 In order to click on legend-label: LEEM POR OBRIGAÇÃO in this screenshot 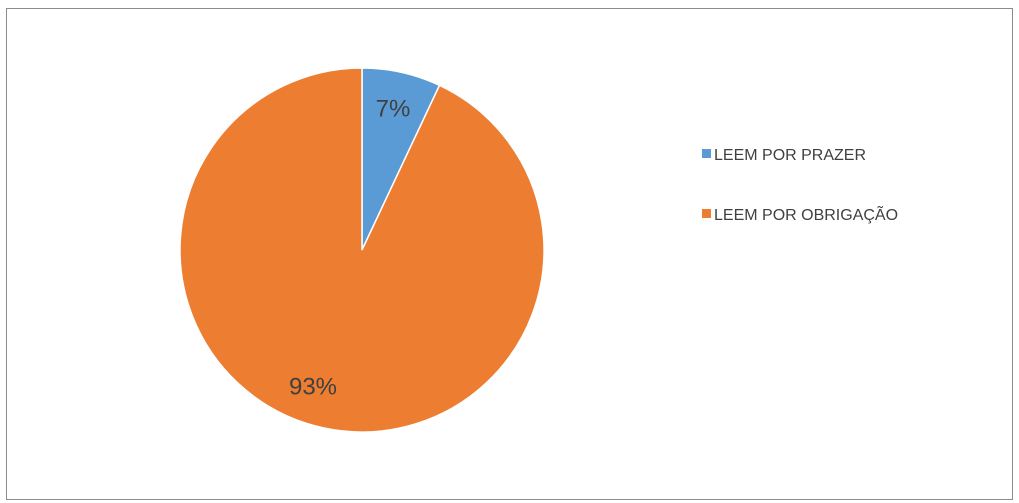, I will do `click(806, 214)`.